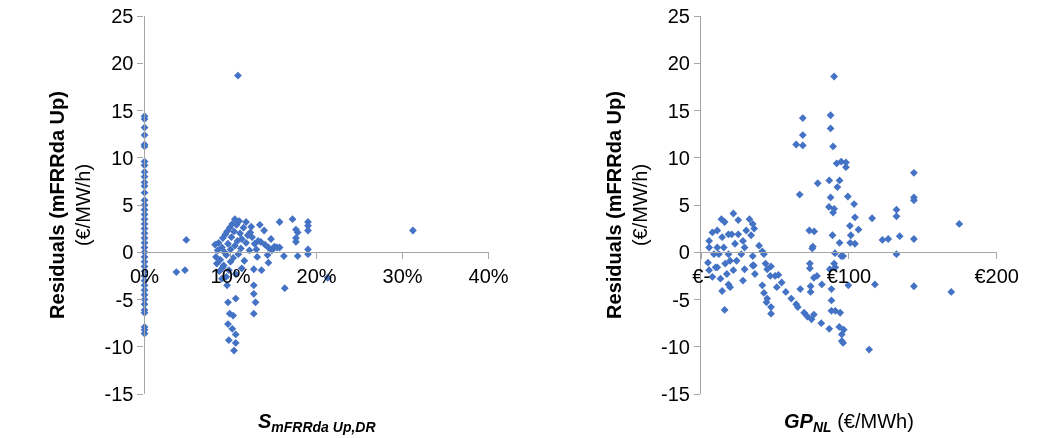  I want to click on x-tick-label: €200, so click(996, 276).